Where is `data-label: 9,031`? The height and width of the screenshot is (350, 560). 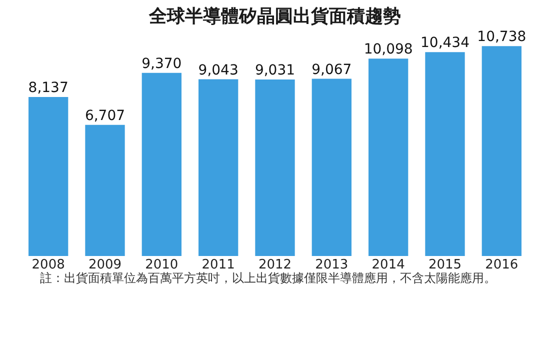
data-label: 9,031 is located at coordinates (275, 70).